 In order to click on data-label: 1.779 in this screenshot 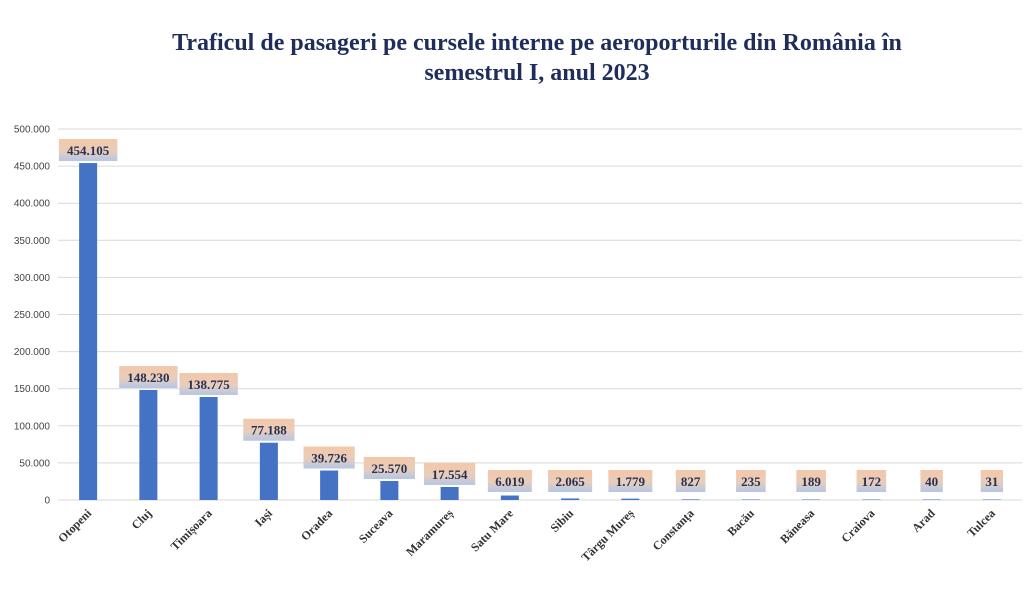, I will do `click(631, 481)`.